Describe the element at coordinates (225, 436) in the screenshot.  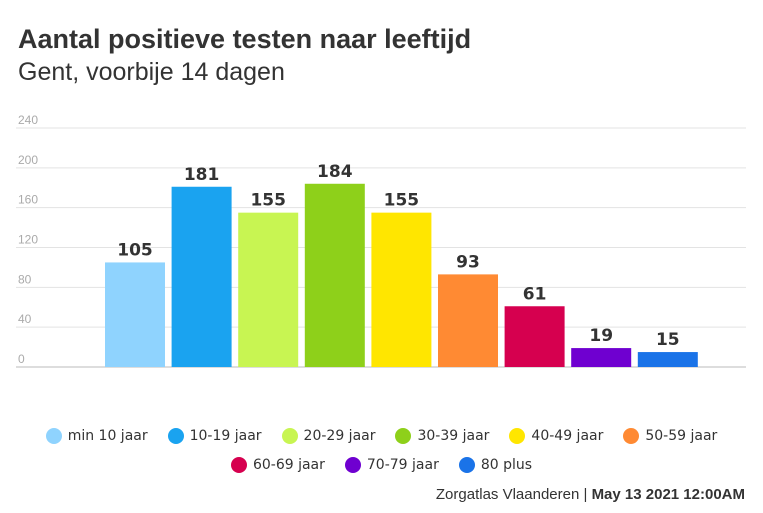
I see `legend-label: 10-19 jaar` at that location.